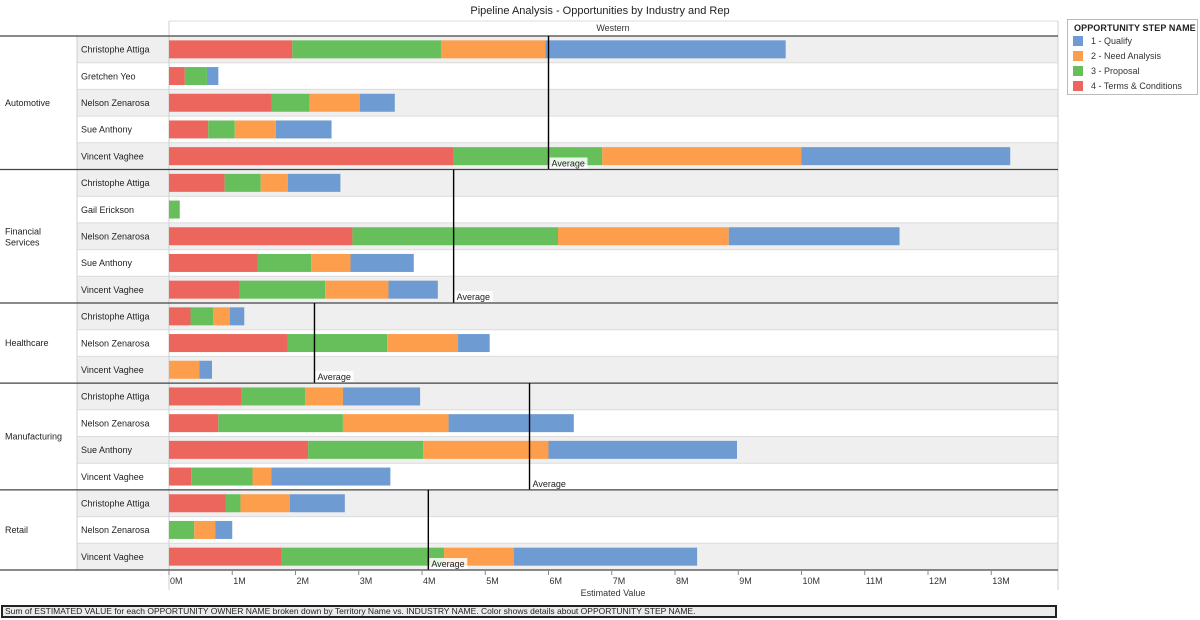 Image resolution: width=1200 pixels, height=620 pixels. I want to click on industry-label: Retail, so click(16, 530).